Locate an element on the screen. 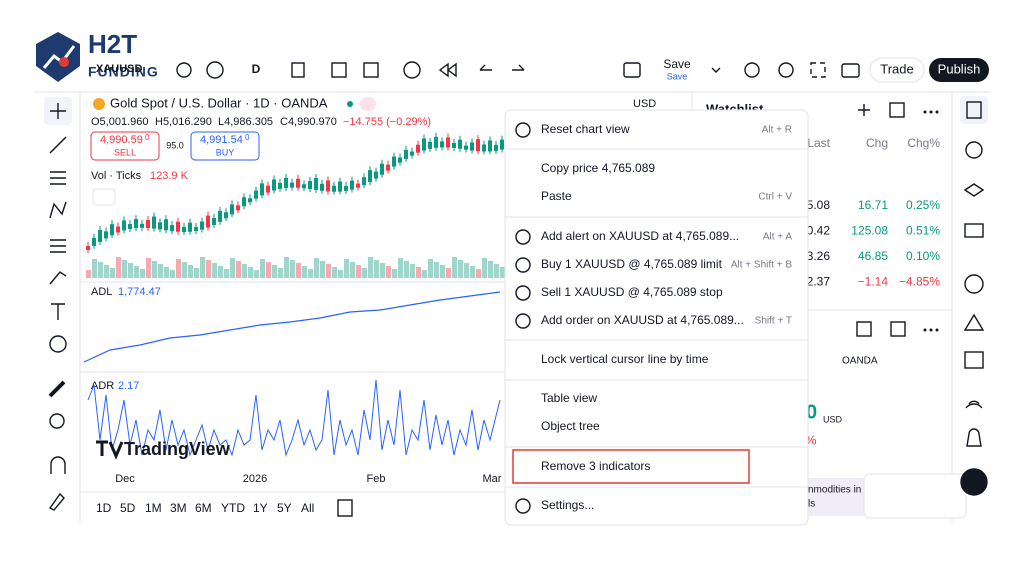 The image size is (1024, 577). text-tool is located at coordinates (58, 311).